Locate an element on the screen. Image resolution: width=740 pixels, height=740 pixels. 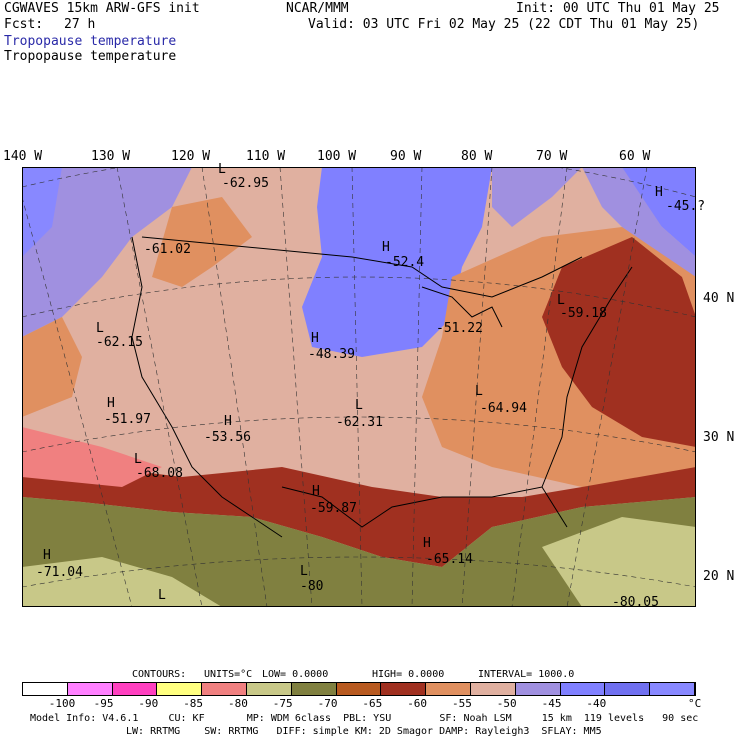
color-bar-tick-label: -70 is located at coordinates (327, 703).